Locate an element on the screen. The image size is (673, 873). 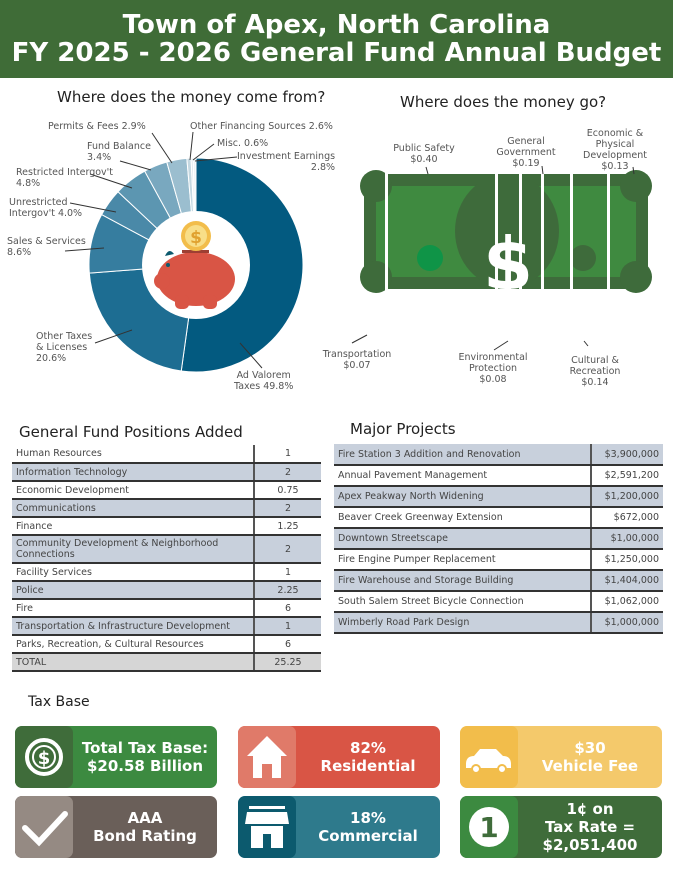
row-label: Police is located at coordinates (133, 590).